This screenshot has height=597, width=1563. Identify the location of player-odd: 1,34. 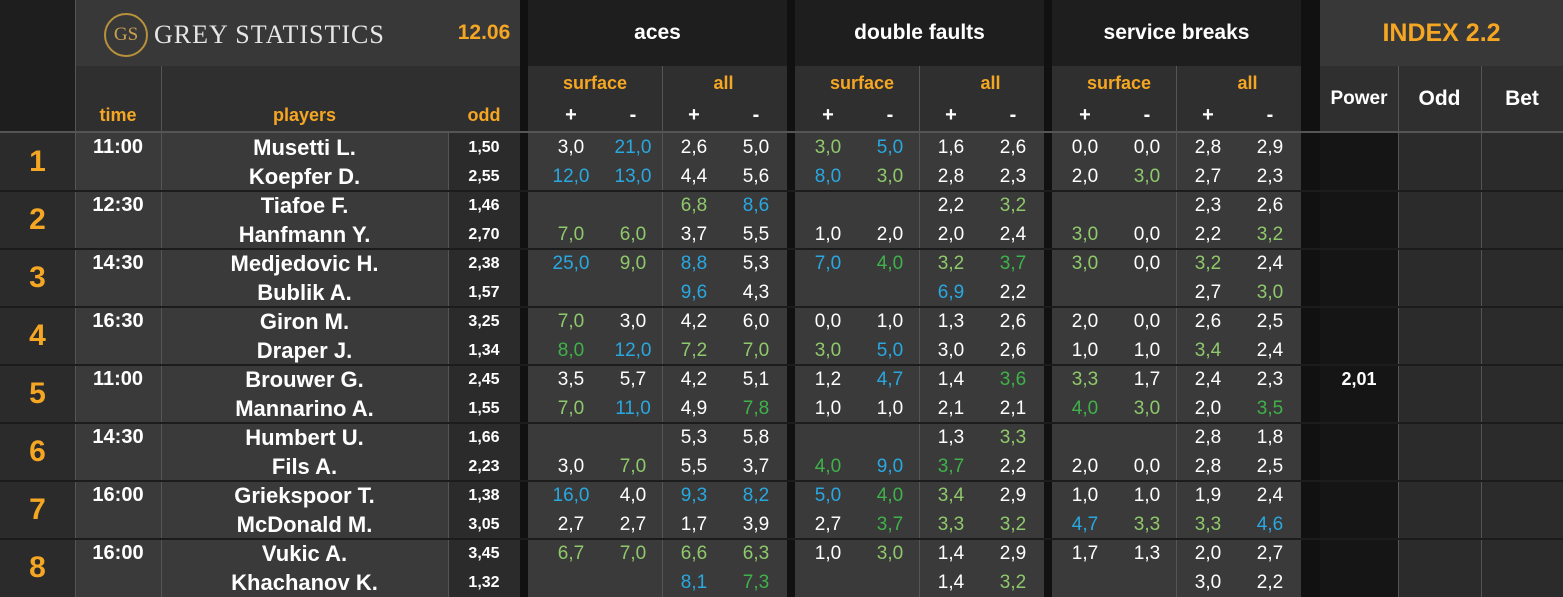
(484, 350).